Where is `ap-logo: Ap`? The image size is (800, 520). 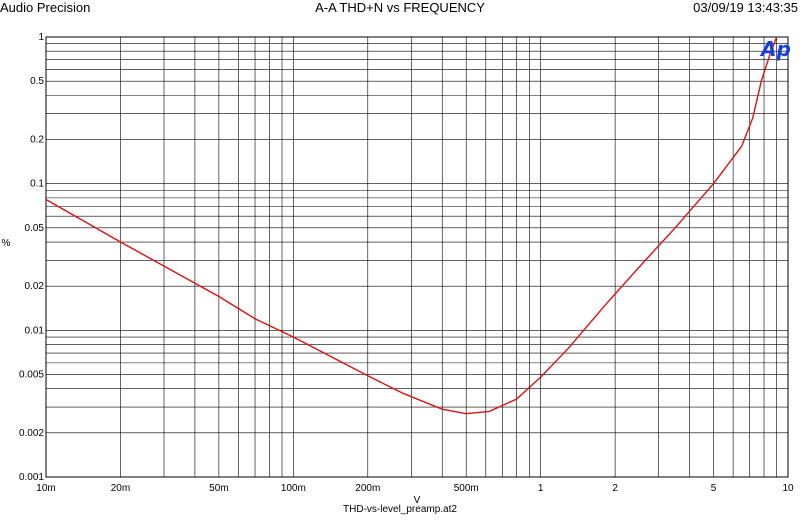
ap-logo: Ap is located at coordinates (775, 49).